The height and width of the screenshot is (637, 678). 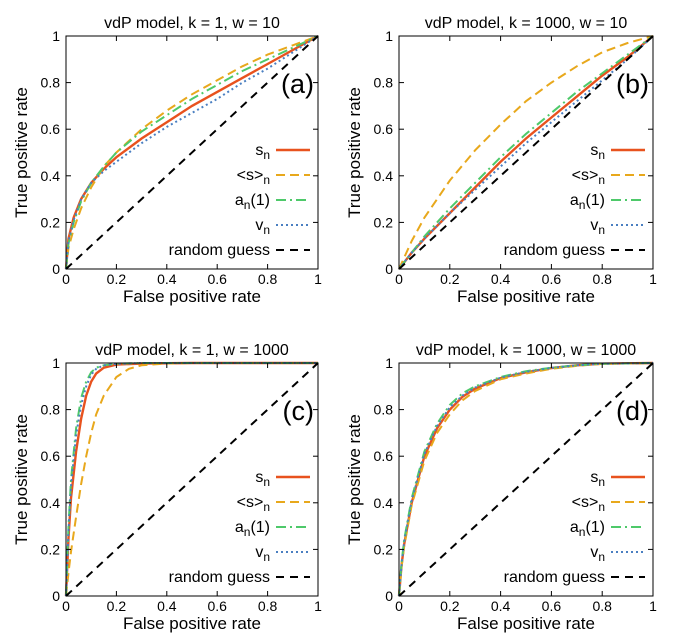 What do you see at coordinates (298, 411) in the screenshot?
I see `panel-tag: (c)` at bounding box center [298, 411].